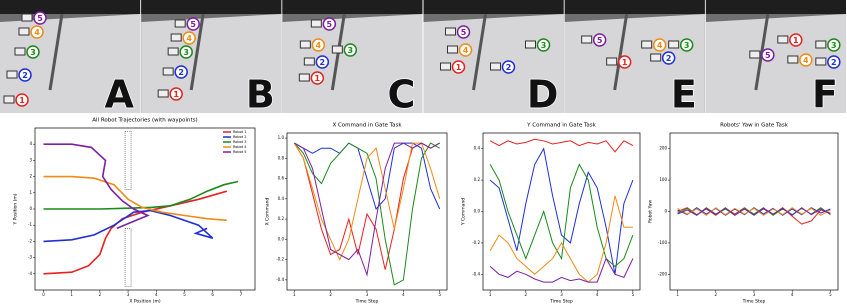 This screenshot has width=847, height=307. What do you see at coordinates (281, 198) in the screenshot?
I see `y-tick-label: 0.4` at bounding box center [281, 198].